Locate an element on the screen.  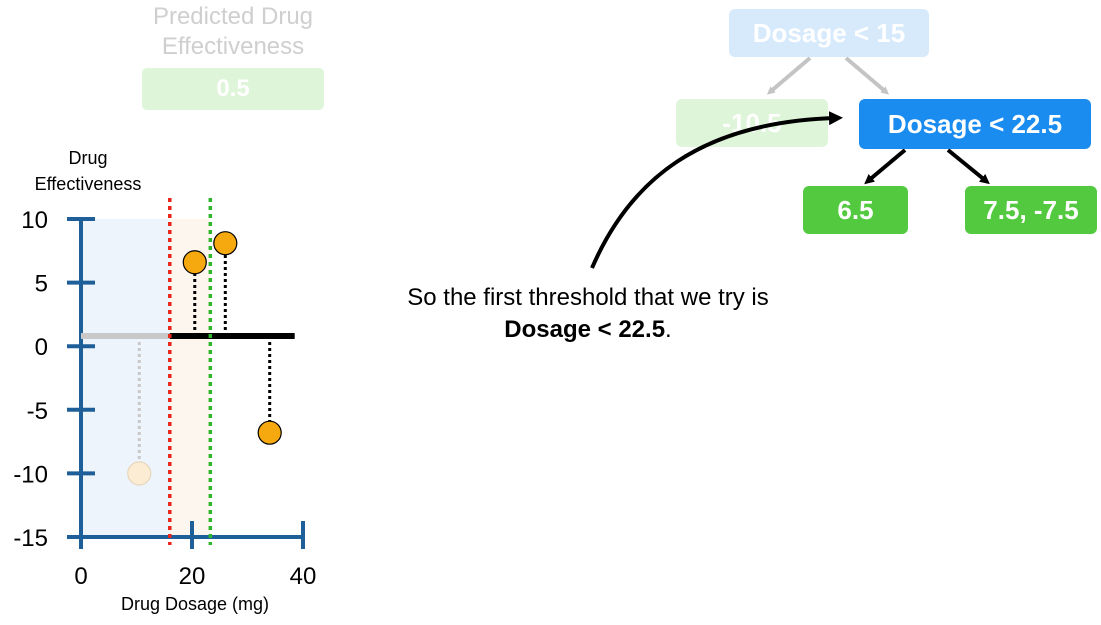
y-axis-label-line2: Effectiveness is located at coordinates (88, 184).